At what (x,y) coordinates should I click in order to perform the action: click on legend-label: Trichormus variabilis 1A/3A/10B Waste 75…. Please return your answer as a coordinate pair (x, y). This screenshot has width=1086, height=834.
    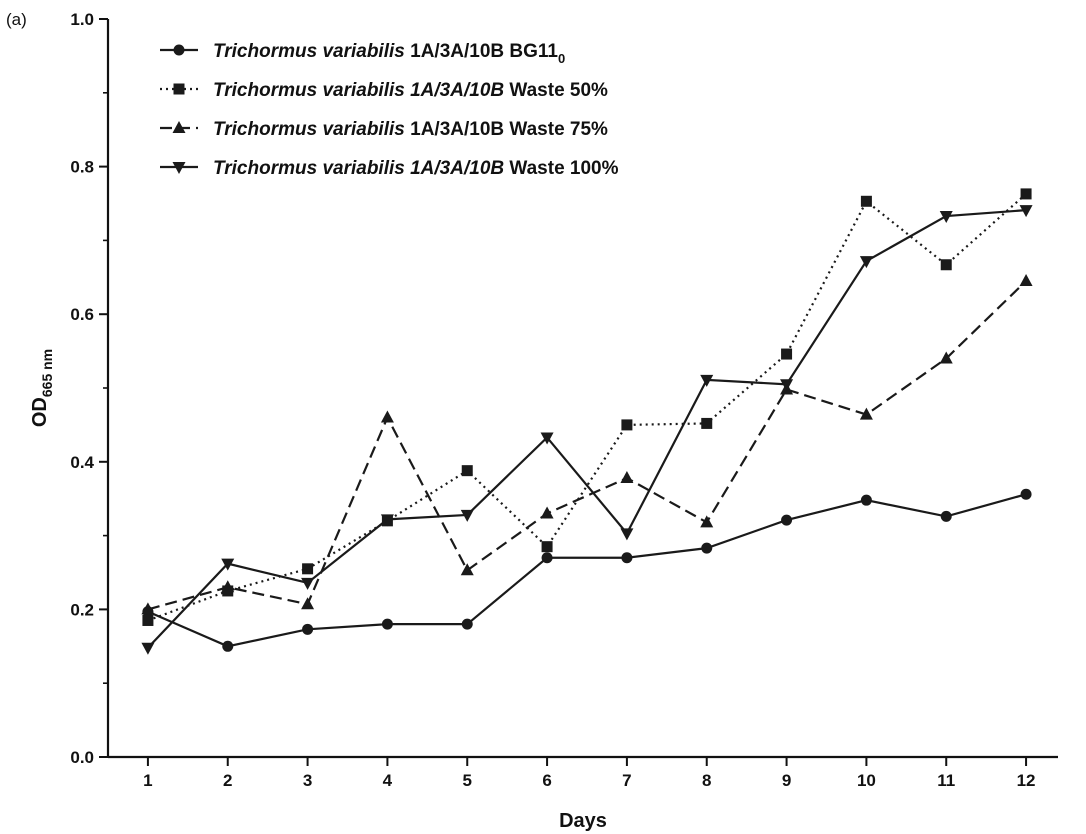
    Looking at the image, I should click on (410, 129).